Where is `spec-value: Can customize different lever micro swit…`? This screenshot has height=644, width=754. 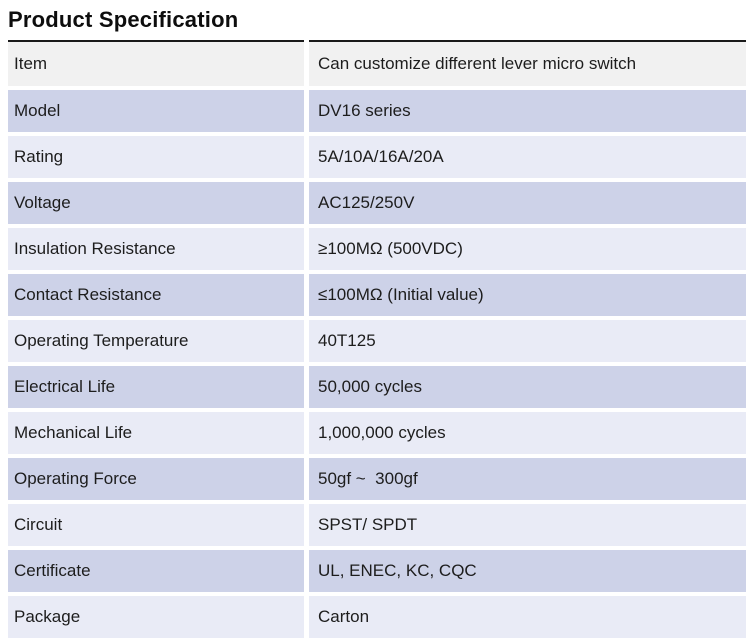 spec-value: Can customize different lever micro swit… is located at coordinates (527, 63).